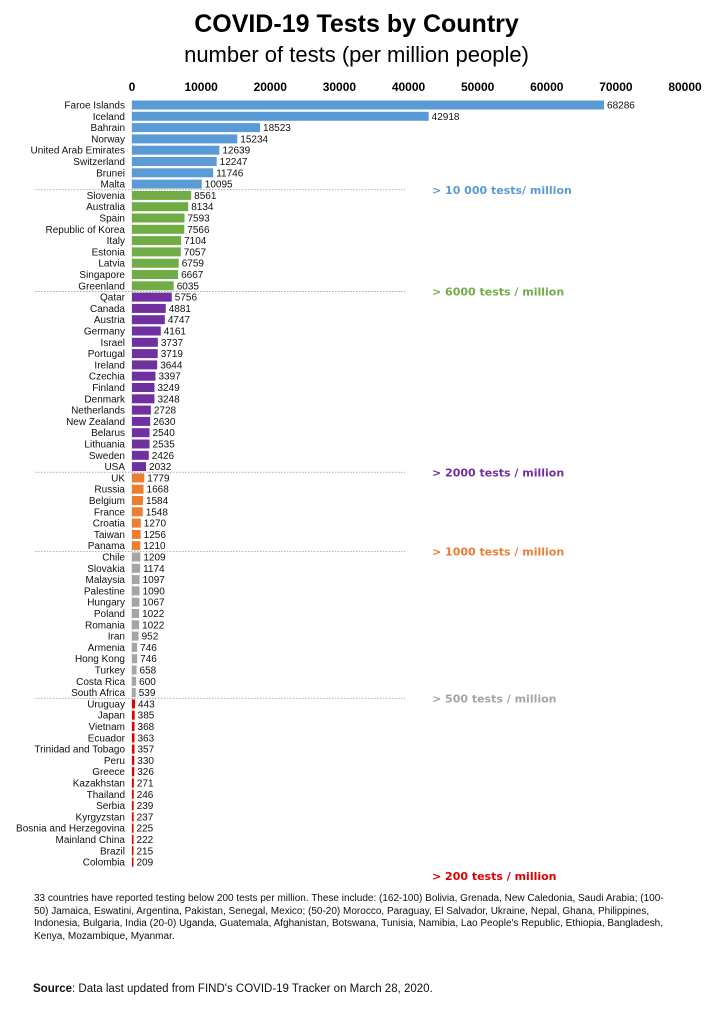 This screenshot has height=1024, width=713. Describe the element at coordinates (101, 286) in the screenshot. I see `category-label: Greenland` at that location.